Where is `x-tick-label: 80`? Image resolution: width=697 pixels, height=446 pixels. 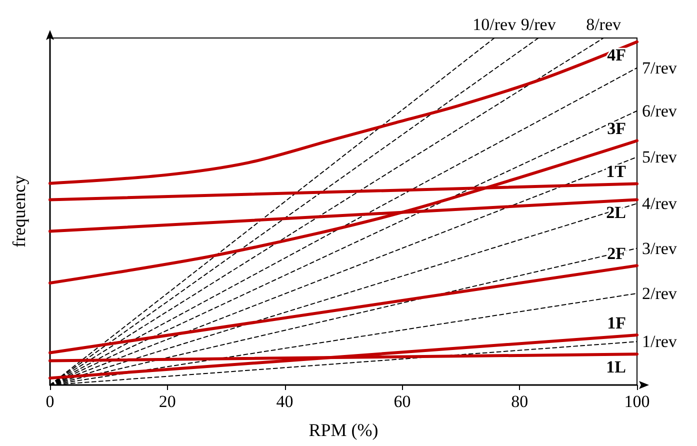 x-tick-label: 80 is located at coordinates (519, 401).